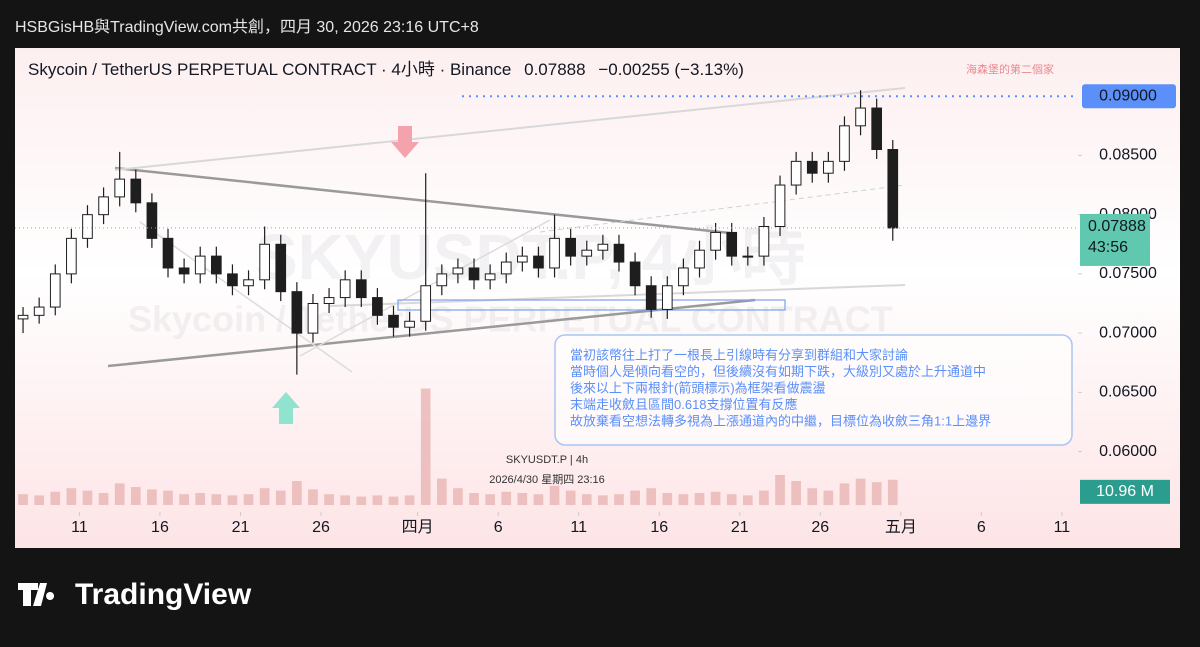 The width and height of the screenshot is (1200, 647). I want to click on x-tick-label: 21, so click(740, 527).